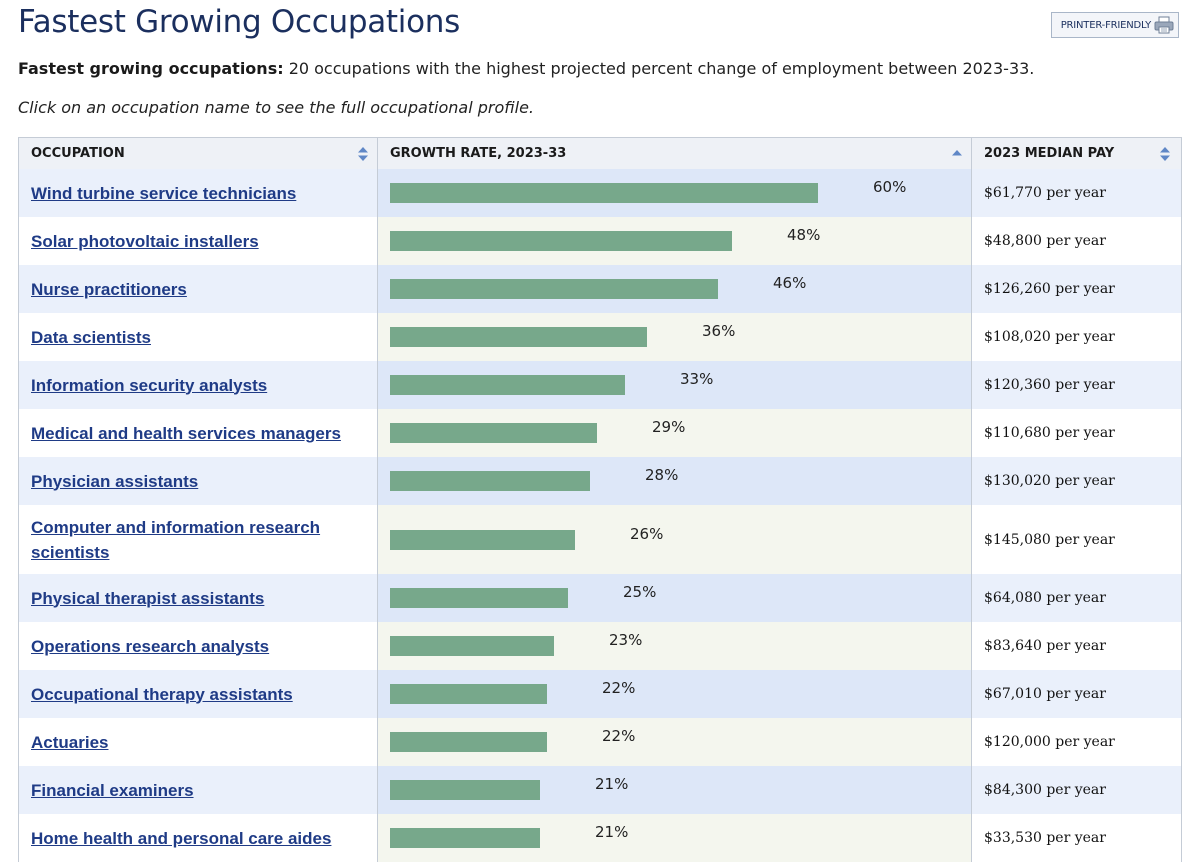 This screenshot has width=1200, height=862. I want to click on growth-cell: 36%, so click(674, 337).